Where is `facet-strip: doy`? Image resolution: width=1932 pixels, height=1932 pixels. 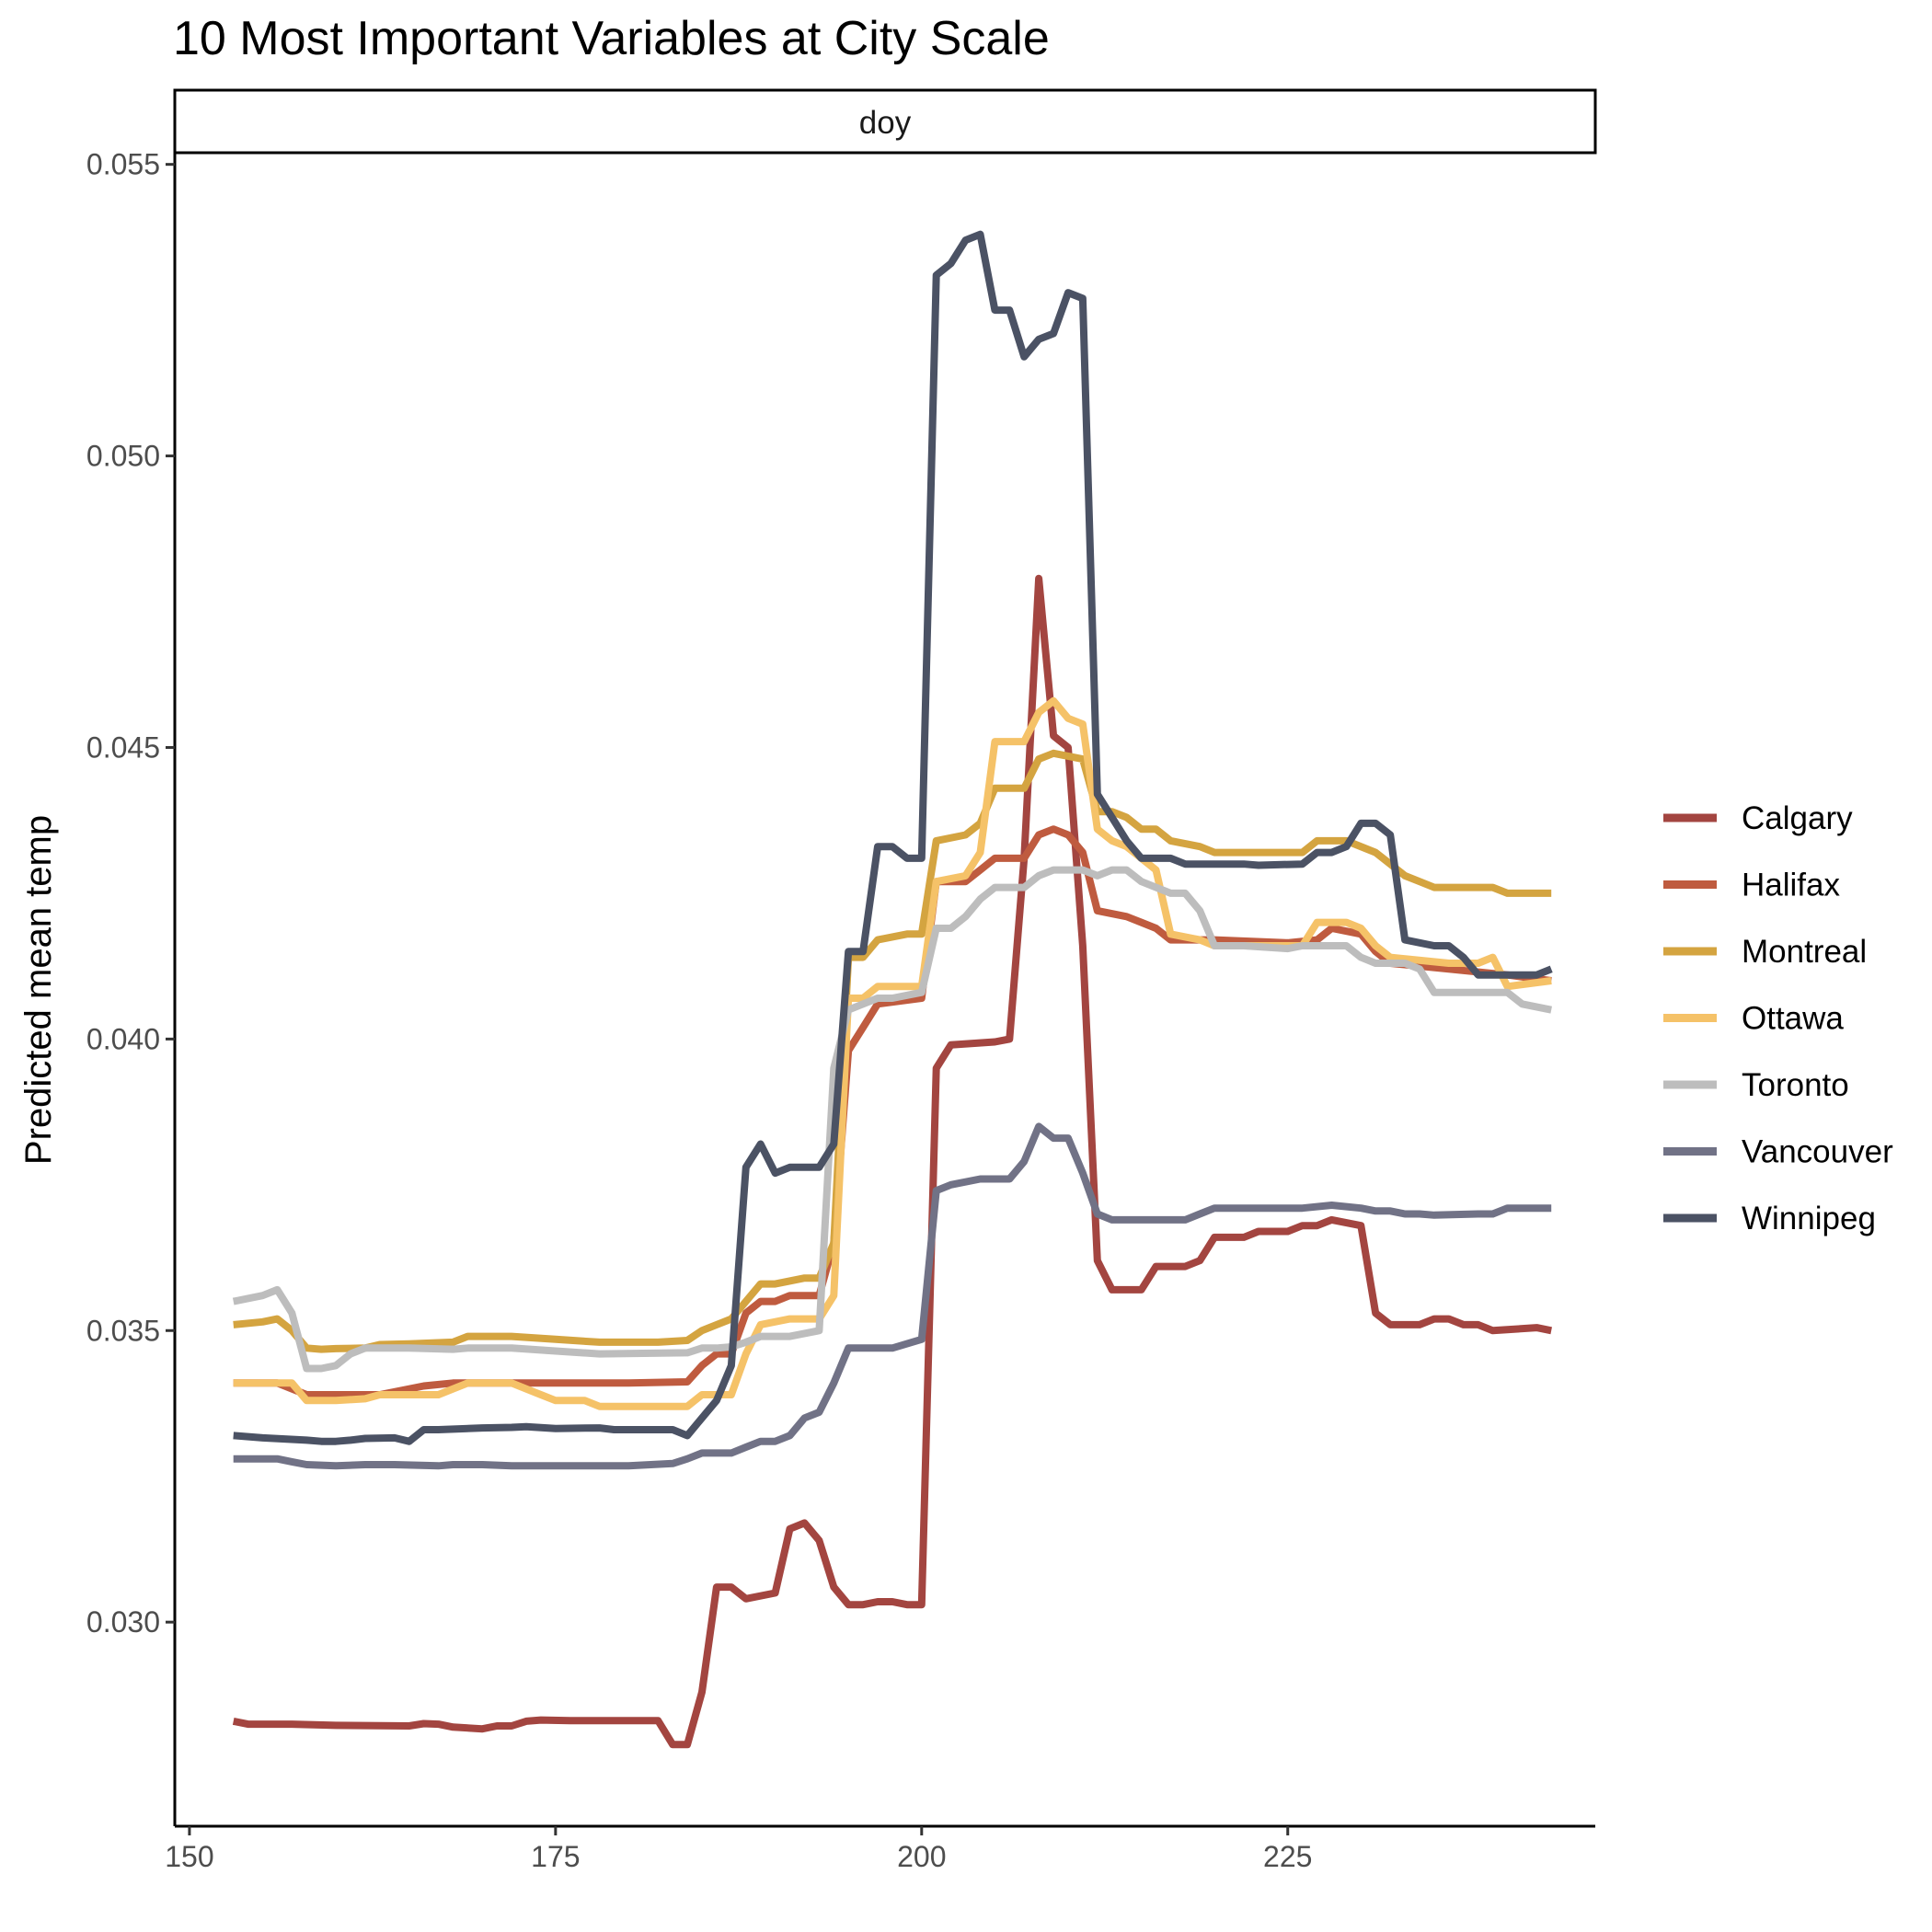
facet-strip: doy is located at coordinates (885, 121).